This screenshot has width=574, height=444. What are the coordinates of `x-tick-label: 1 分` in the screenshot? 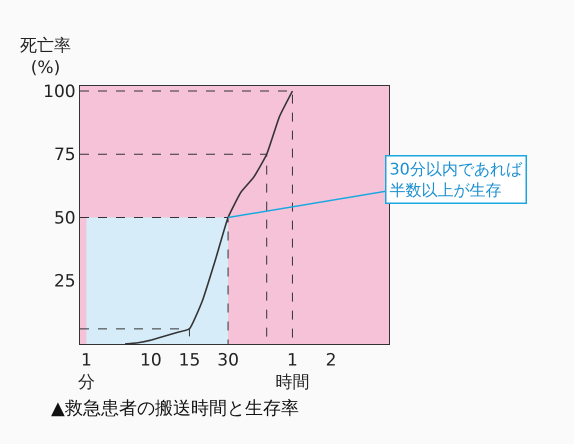 It's located at (86, 371).